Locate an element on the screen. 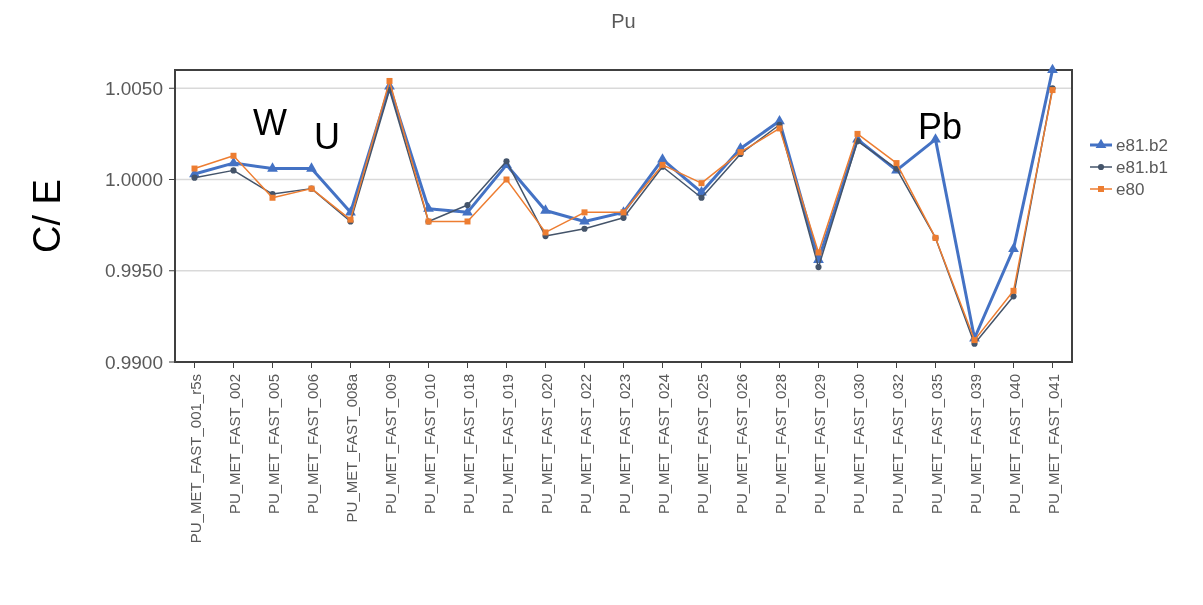 This screenshot has width=1203, height=605. y-tick-label: 0.9950 is located at coordinates (133, 271).